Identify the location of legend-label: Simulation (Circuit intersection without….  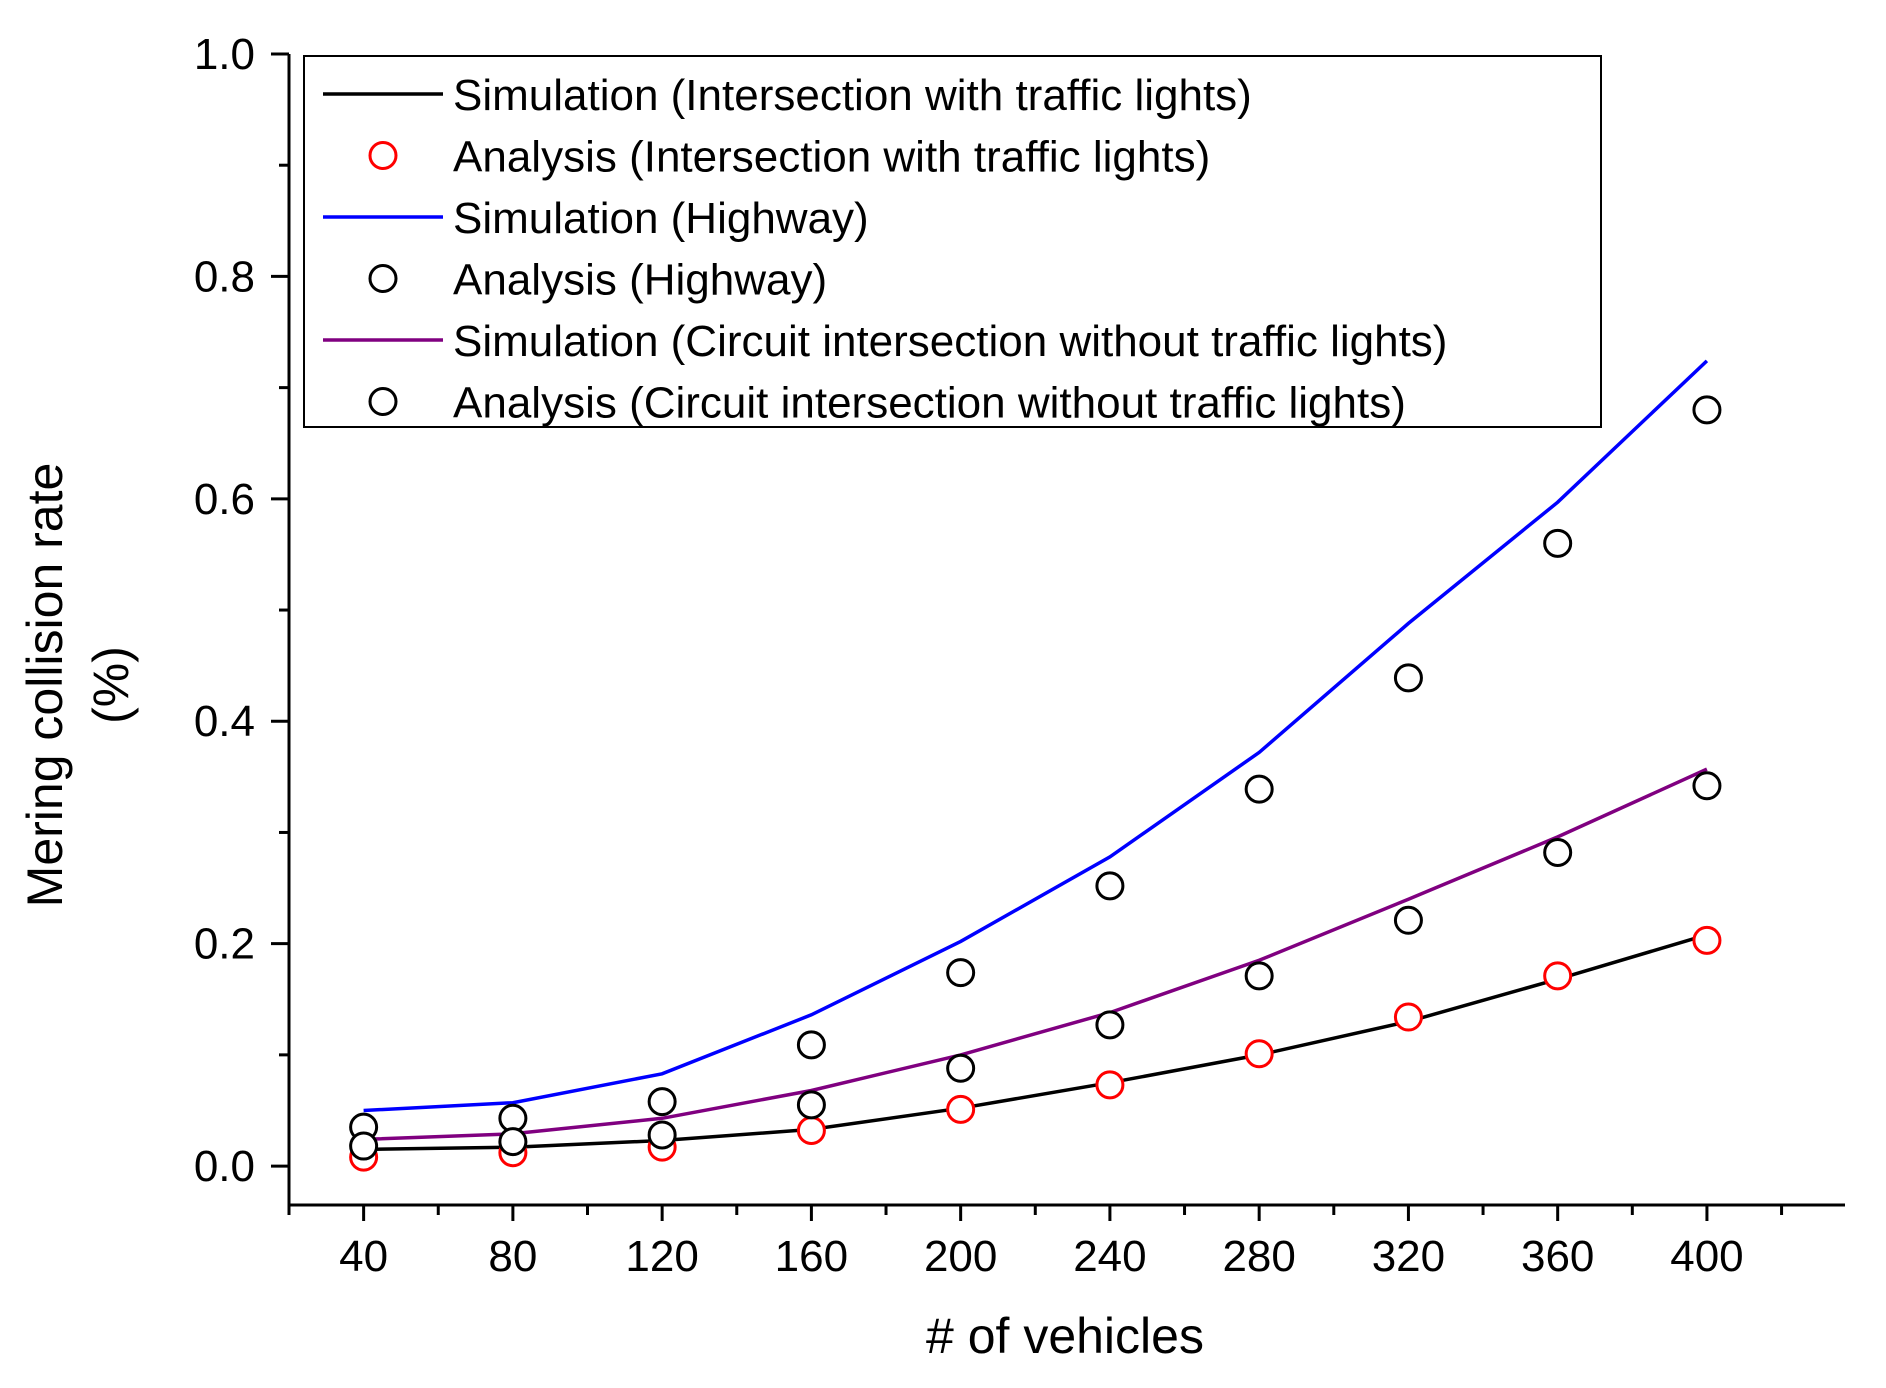
(950, 341).